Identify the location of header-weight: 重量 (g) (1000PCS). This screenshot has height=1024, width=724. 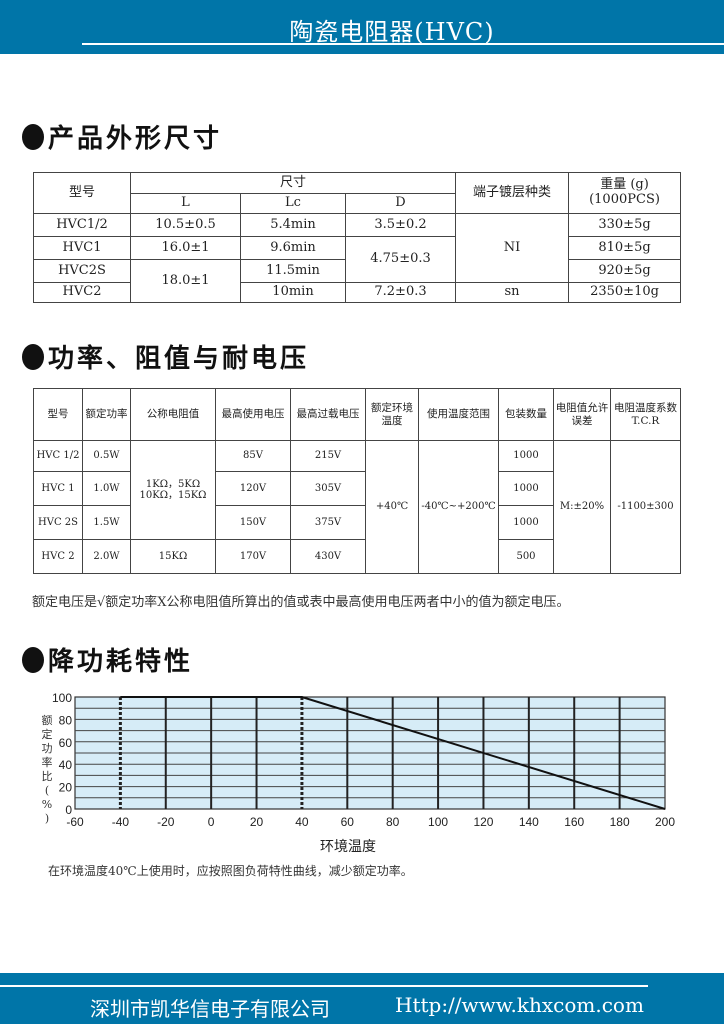
(625, 193).